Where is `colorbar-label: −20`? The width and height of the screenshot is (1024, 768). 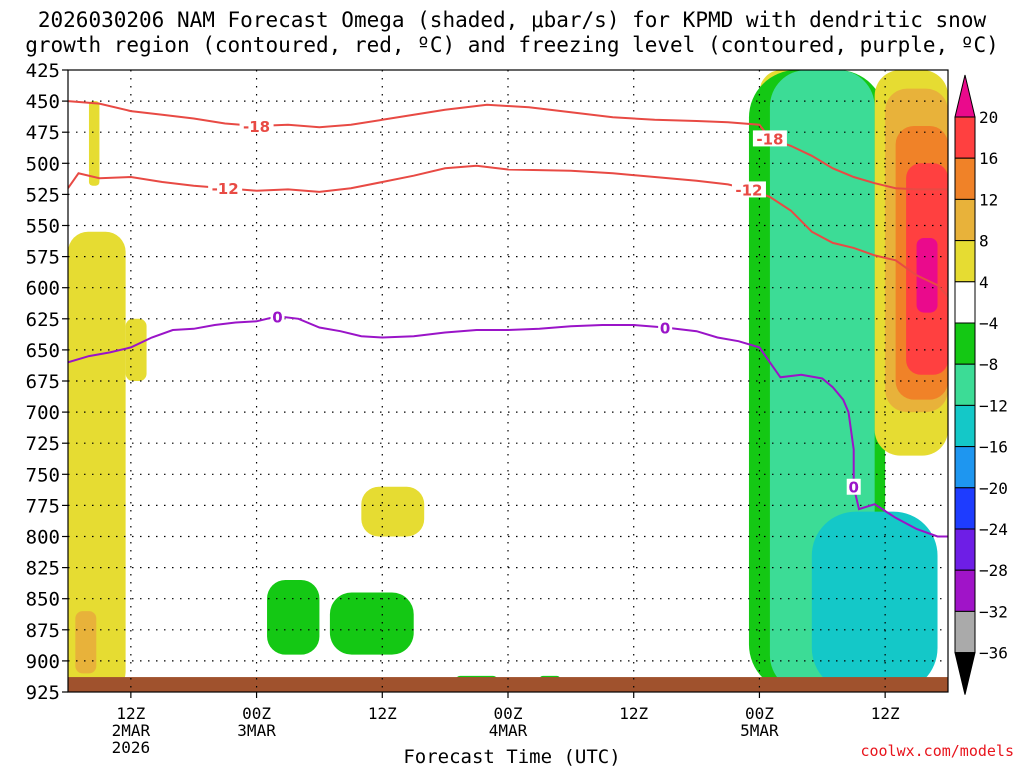 colorbar-label: −20 is located at coordinates (993, 488).